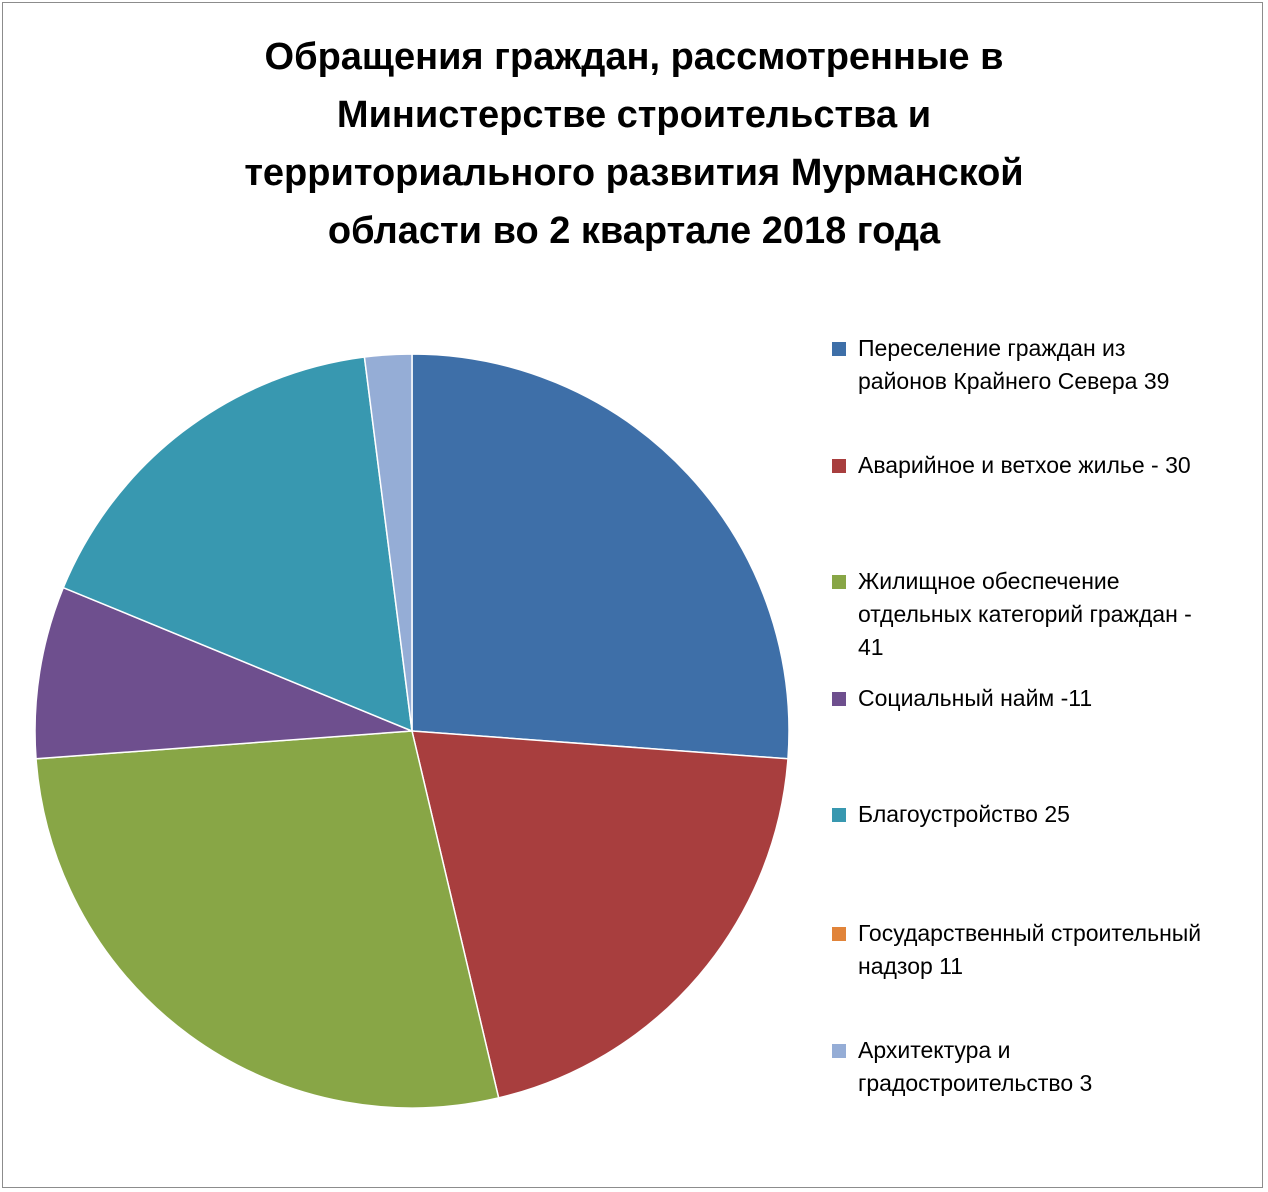  What do you see at coordinates (1024, 465) in the screenshot?
I see `legend-label-1: Аварийное и ветхое жилье - 30` at bounding box center [1024, 465].